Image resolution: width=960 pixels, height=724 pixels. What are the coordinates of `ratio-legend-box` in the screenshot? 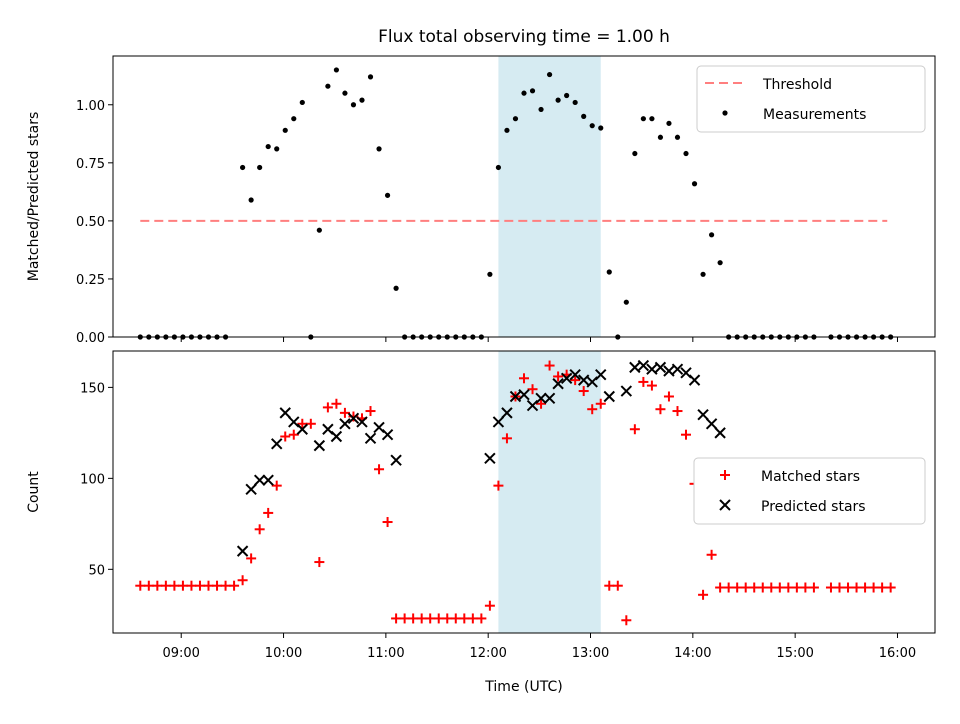 It's located at (811, 99).